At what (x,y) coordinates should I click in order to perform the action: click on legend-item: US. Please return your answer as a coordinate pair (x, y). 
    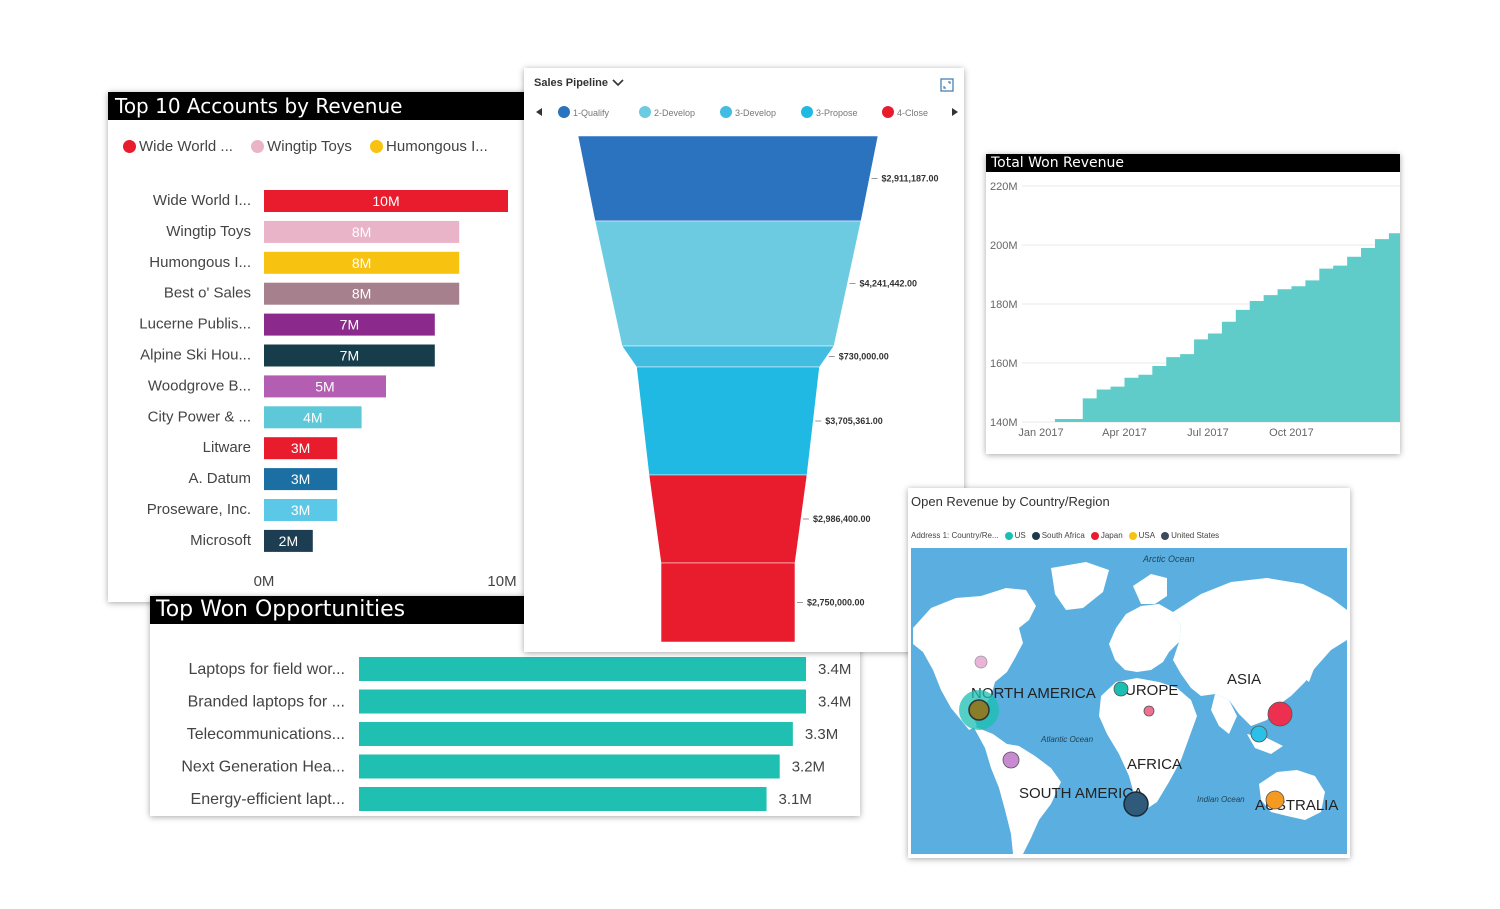
    Looking at the image, I should click on (1015, 535).